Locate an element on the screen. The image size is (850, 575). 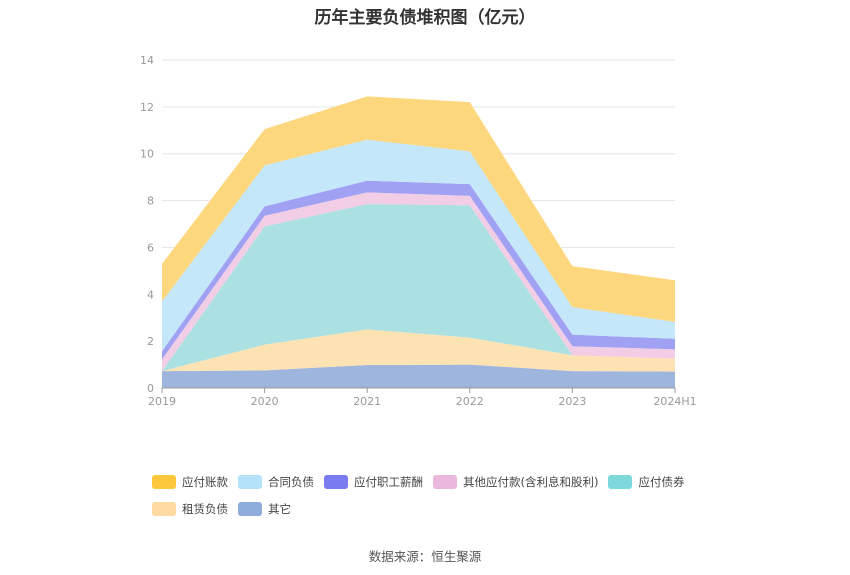
y-tick-label: 6 is located at coordinates (150, 247).